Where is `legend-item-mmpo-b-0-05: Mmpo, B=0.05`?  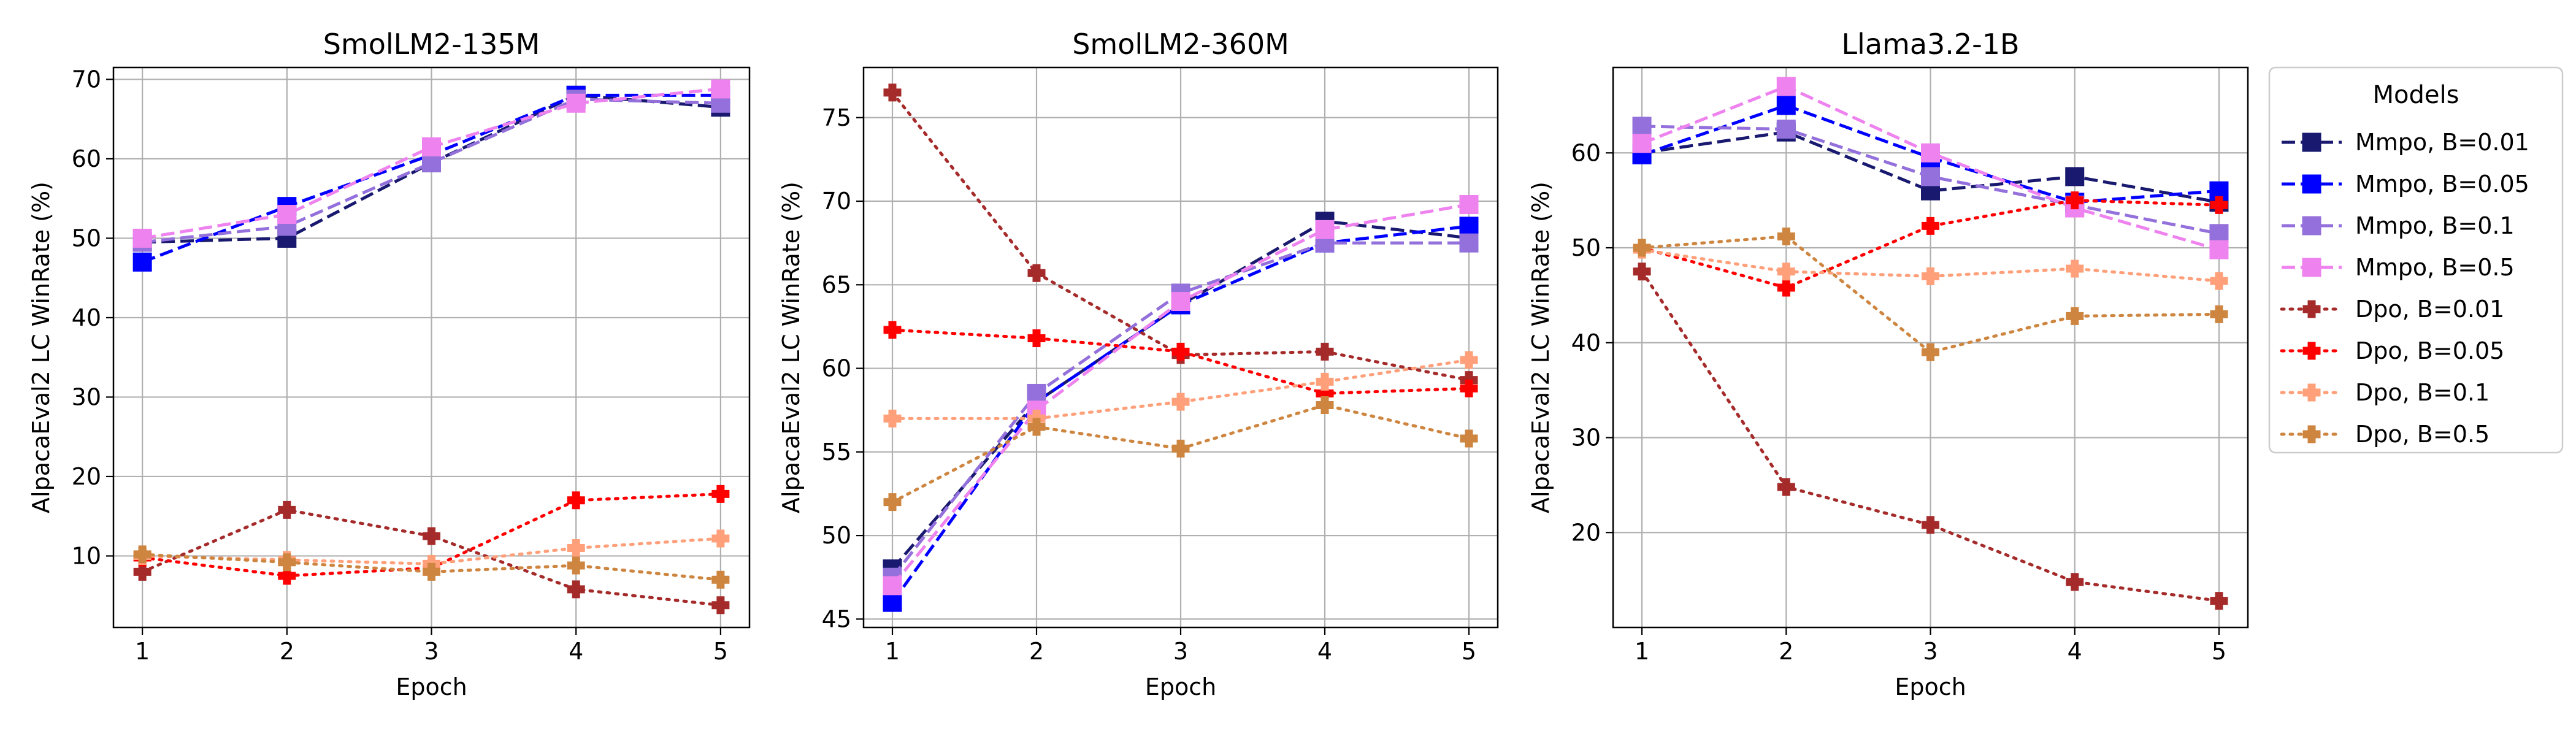 legend-item-mmpo-b-0-05: Mmpo, B=0.05 is located at coordinates (2405, 184).